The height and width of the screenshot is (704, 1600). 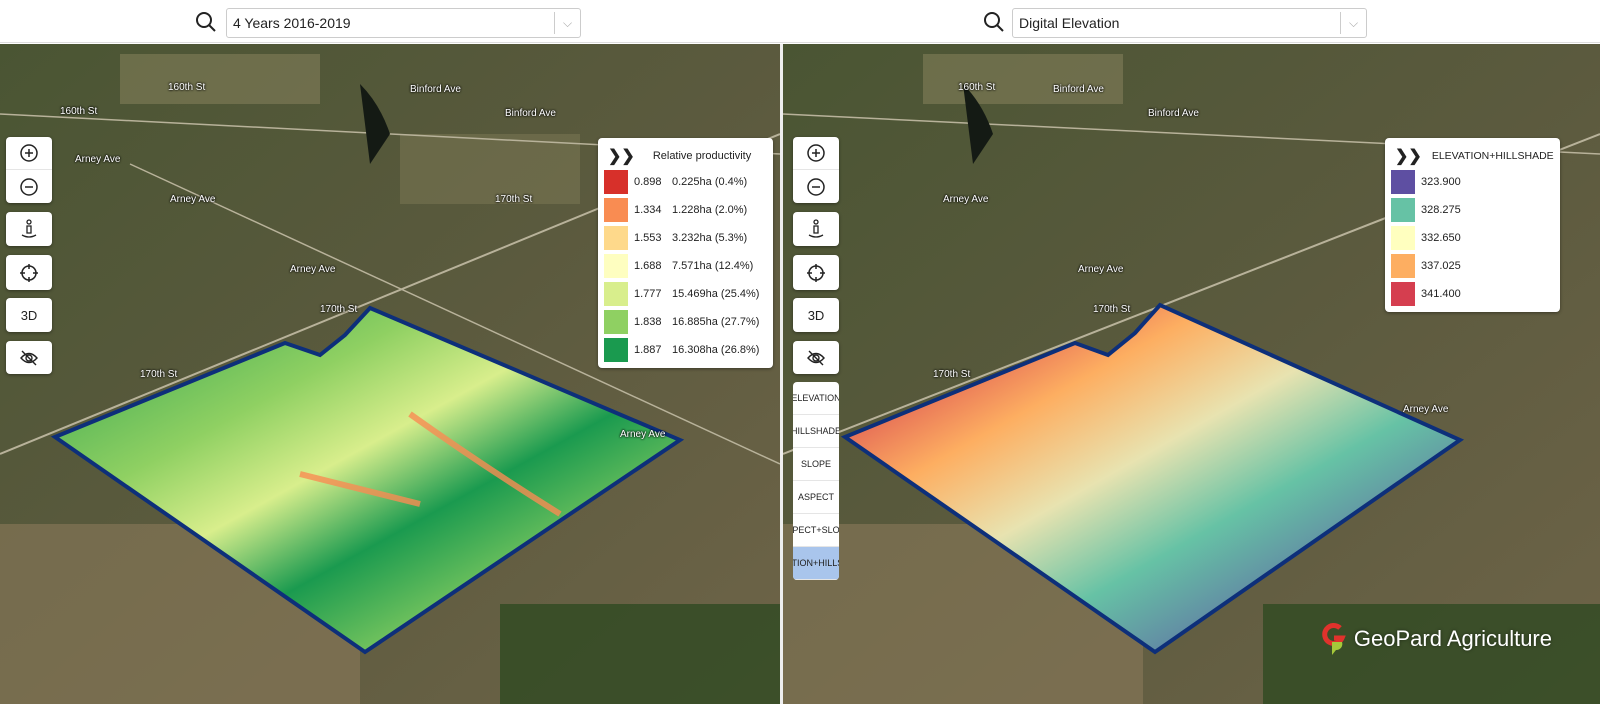 I want to click on map-divider, so click(x=781, y=374).